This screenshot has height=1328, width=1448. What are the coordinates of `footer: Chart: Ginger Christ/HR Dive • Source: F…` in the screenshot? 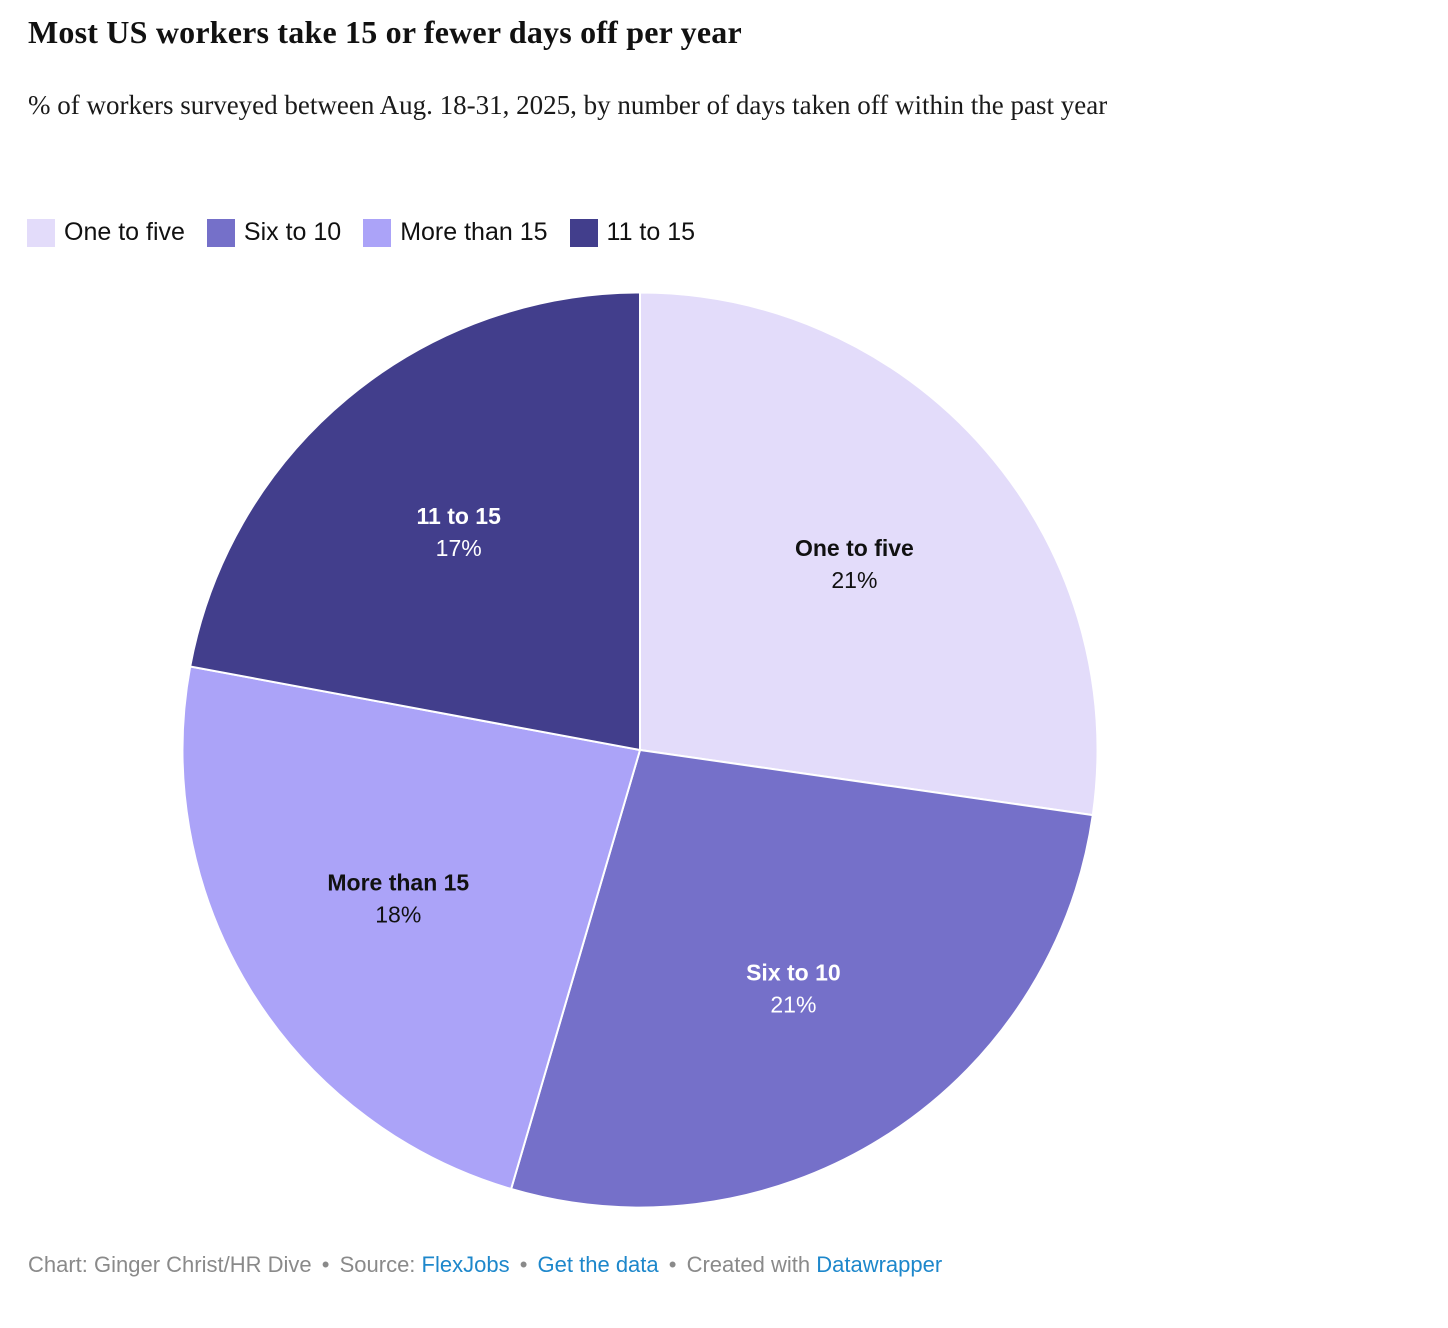 It's located at (485, 1265).